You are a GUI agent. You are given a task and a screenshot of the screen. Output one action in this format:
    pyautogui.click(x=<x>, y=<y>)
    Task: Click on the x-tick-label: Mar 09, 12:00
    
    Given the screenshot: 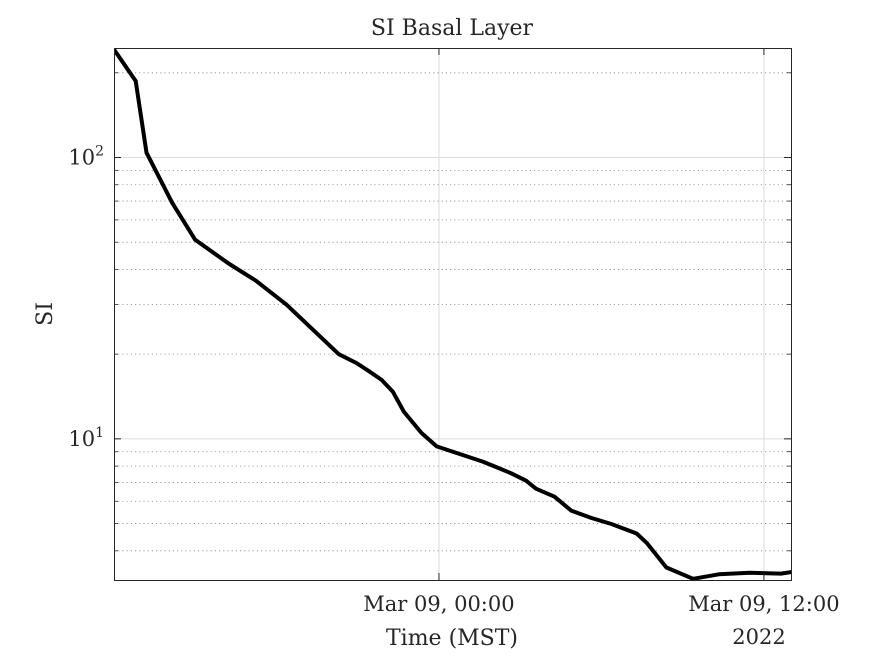 What is the action you would take?
    pyautogui.click(x=763, y=604)
    